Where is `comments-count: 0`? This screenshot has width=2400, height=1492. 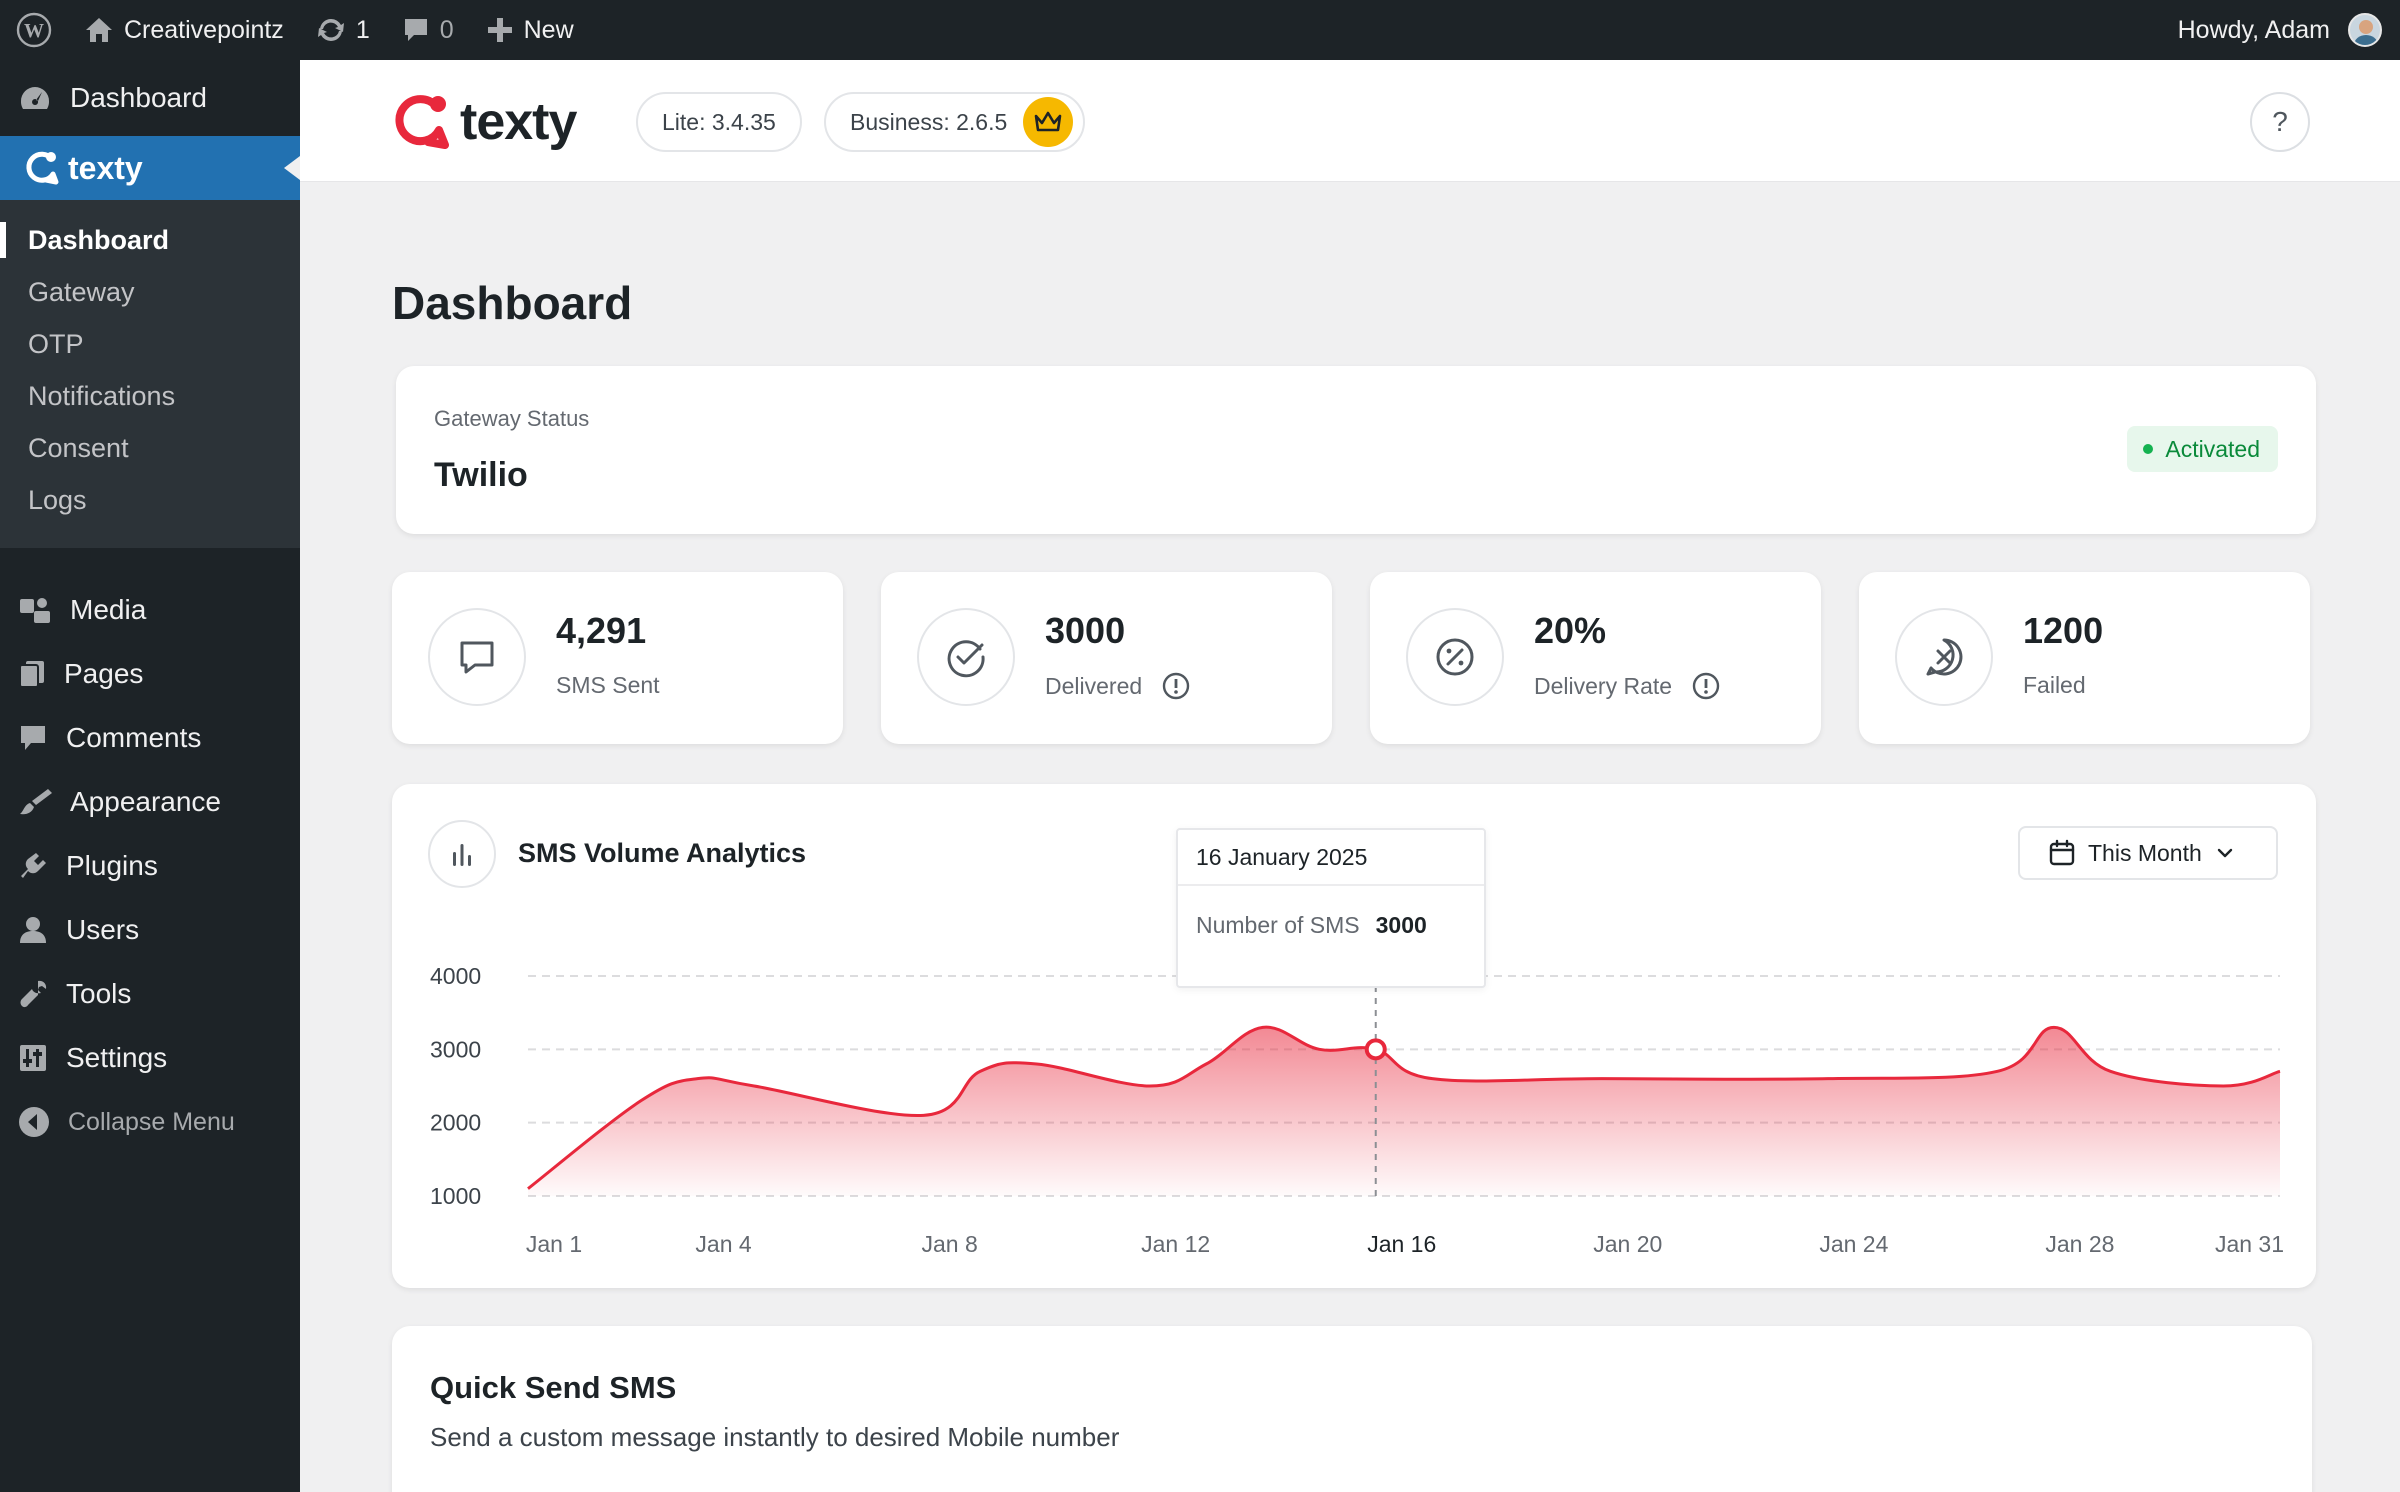
comments-count: 0 is located at coordinates (446, 29).